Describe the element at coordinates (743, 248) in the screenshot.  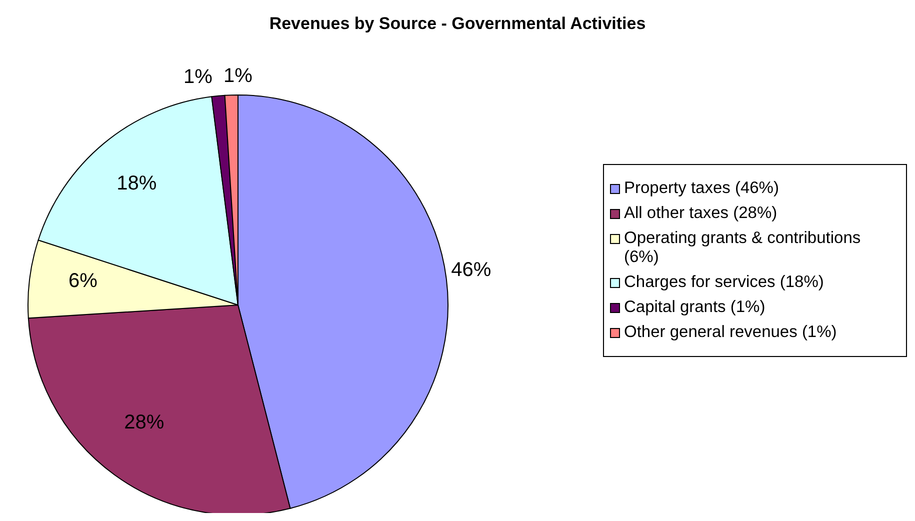
I see `legend-label: Operating grants & contributions (6%)` at that location.